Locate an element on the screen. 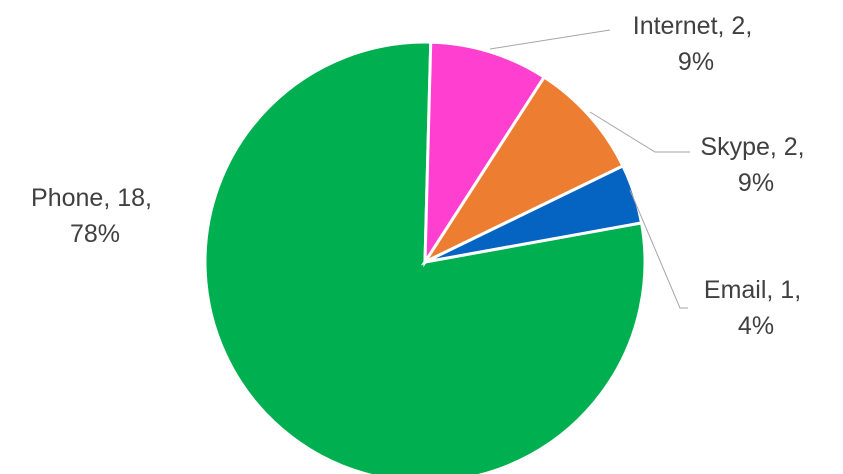  slice-skype is located at coordinates (522, 170).